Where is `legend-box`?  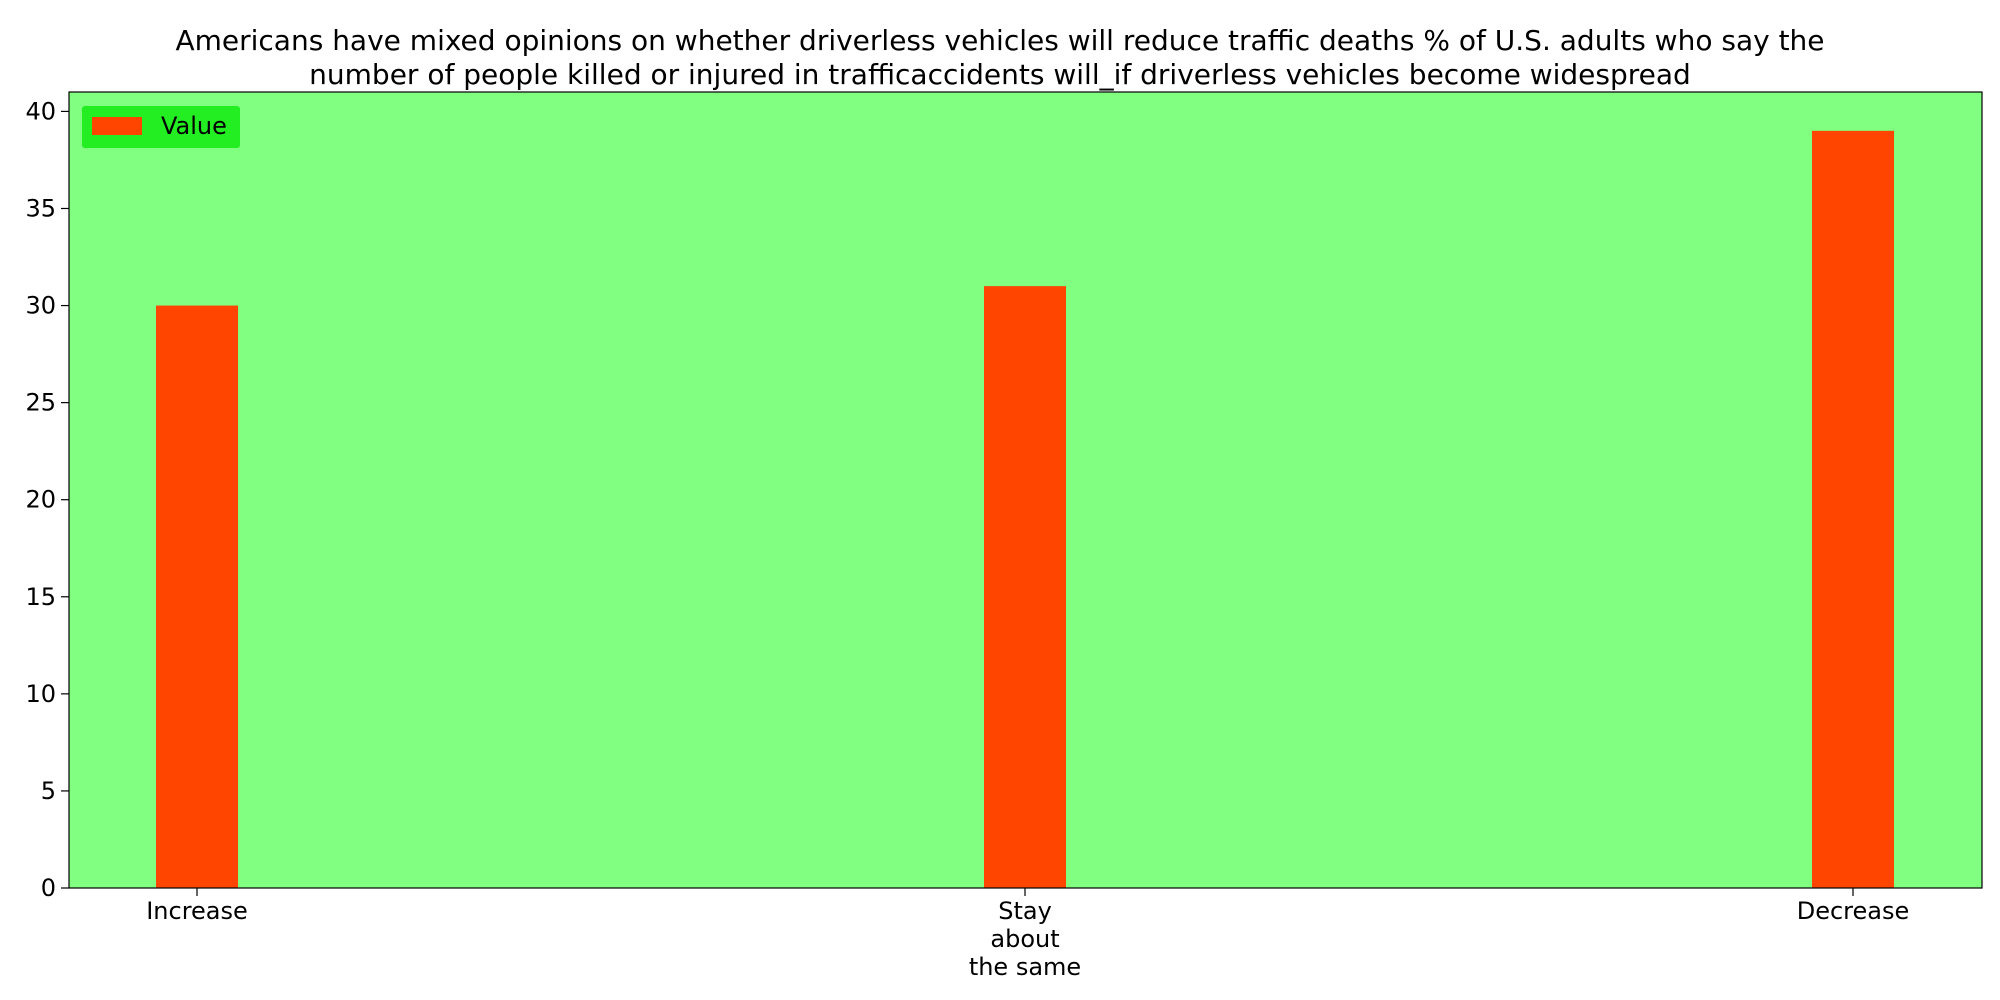 legend-box is located at coordinates (161, 127).